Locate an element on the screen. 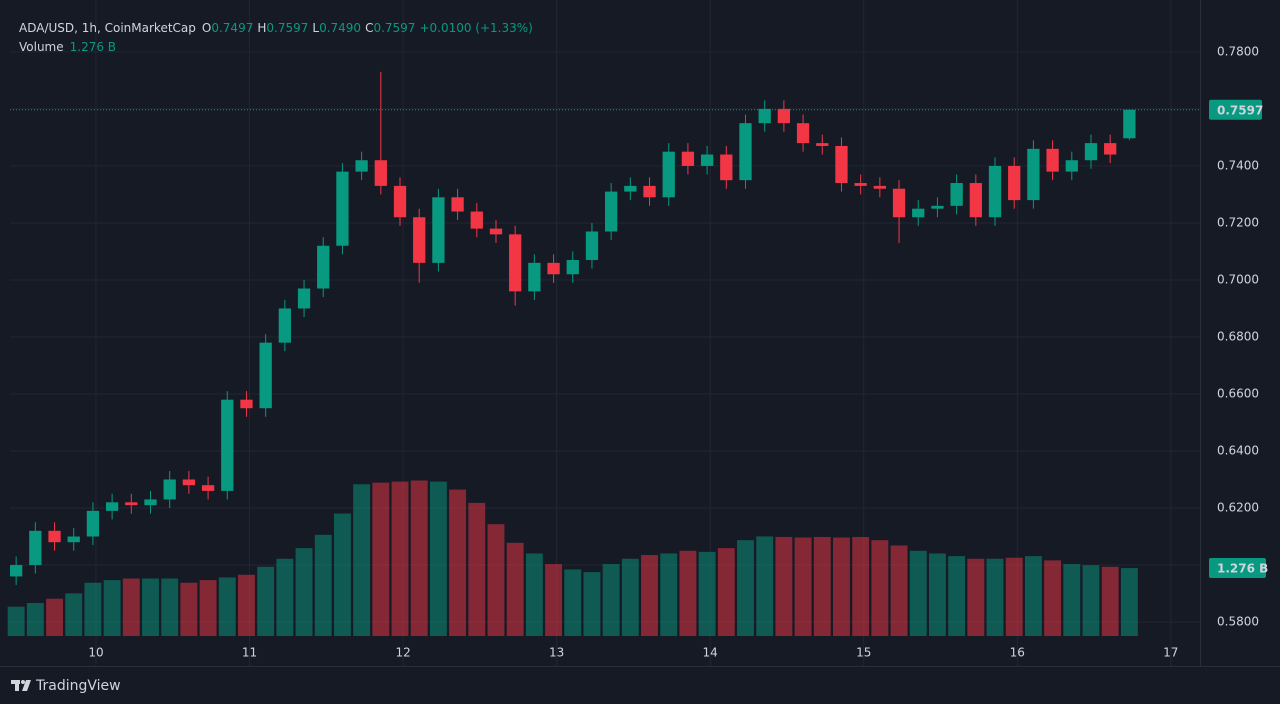 The image size is (1280, 704). y-tick-label: 0.7200 is located at coordinates (1238, 222).